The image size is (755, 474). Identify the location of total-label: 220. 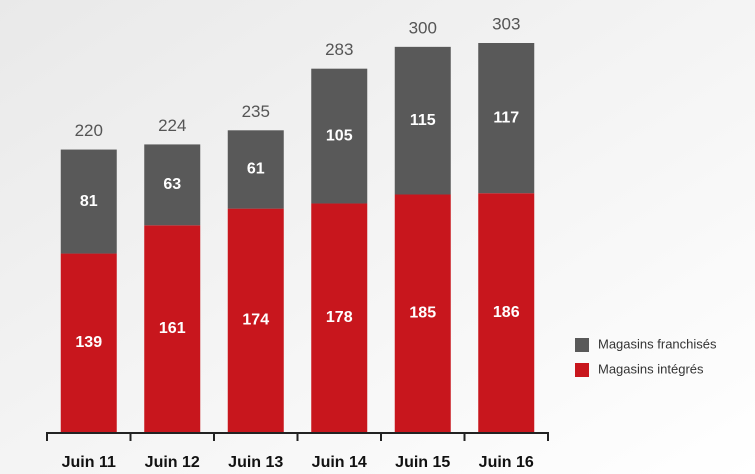
(89, 130).